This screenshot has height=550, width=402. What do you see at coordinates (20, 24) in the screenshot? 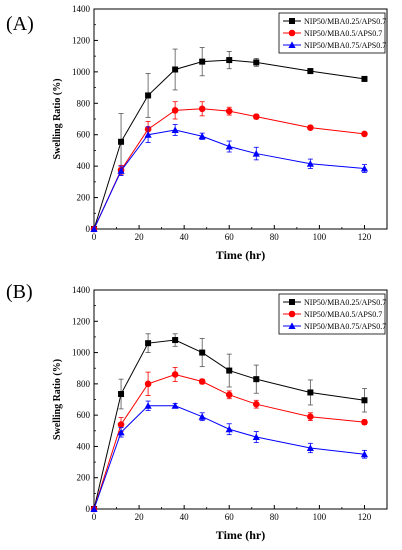
I see `panel-label: (A)` at bounding box center [20, 24].